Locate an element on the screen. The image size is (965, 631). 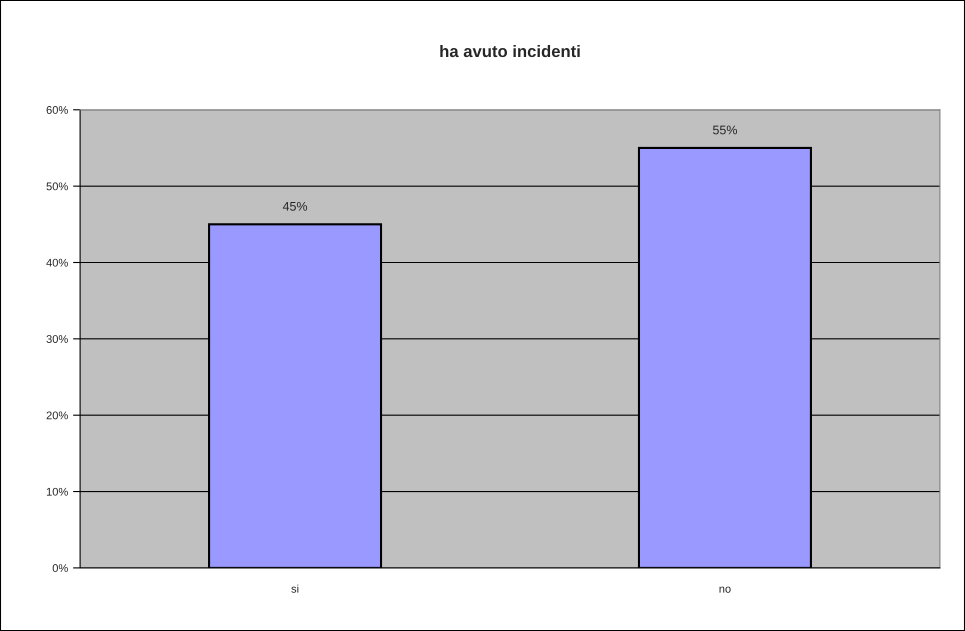
y-tick-label: 30% is located at coordinates (57, 339).